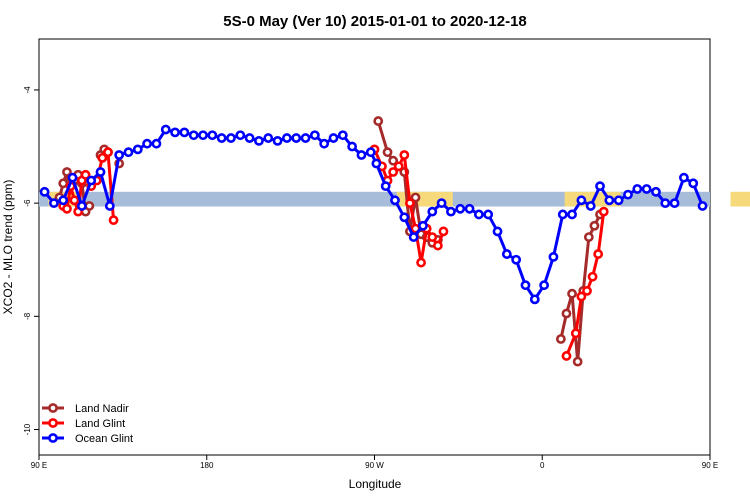  What do you see at coordinates (27, 316) in the screenshot?
I see `y-tick-label: -8` at bounding box center [27, 316].